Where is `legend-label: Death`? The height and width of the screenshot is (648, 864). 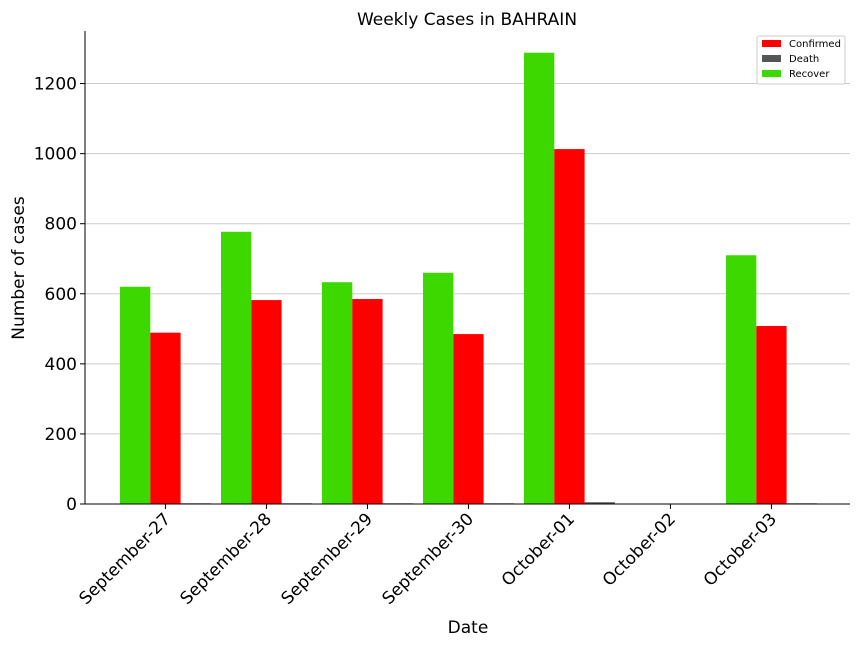
legend-label: Death is located at coordinates (804, 59).